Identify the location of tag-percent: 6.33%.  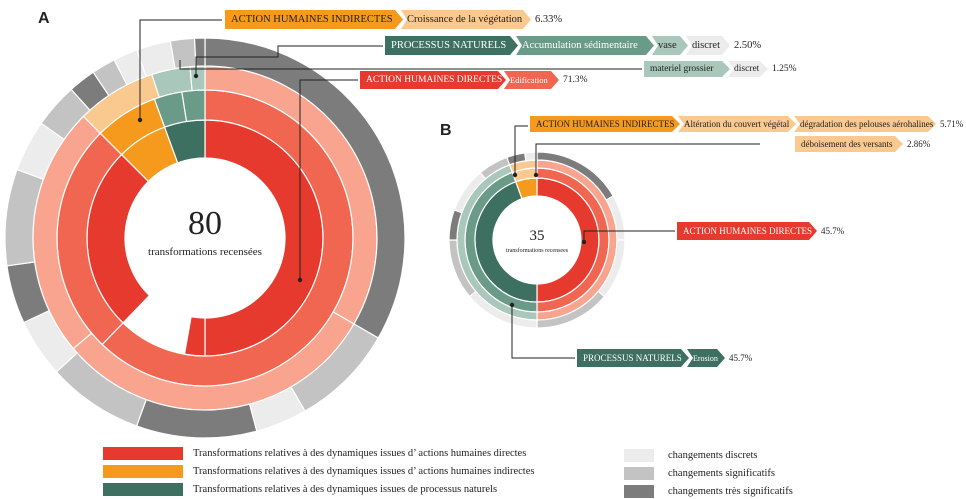
(549, 19).